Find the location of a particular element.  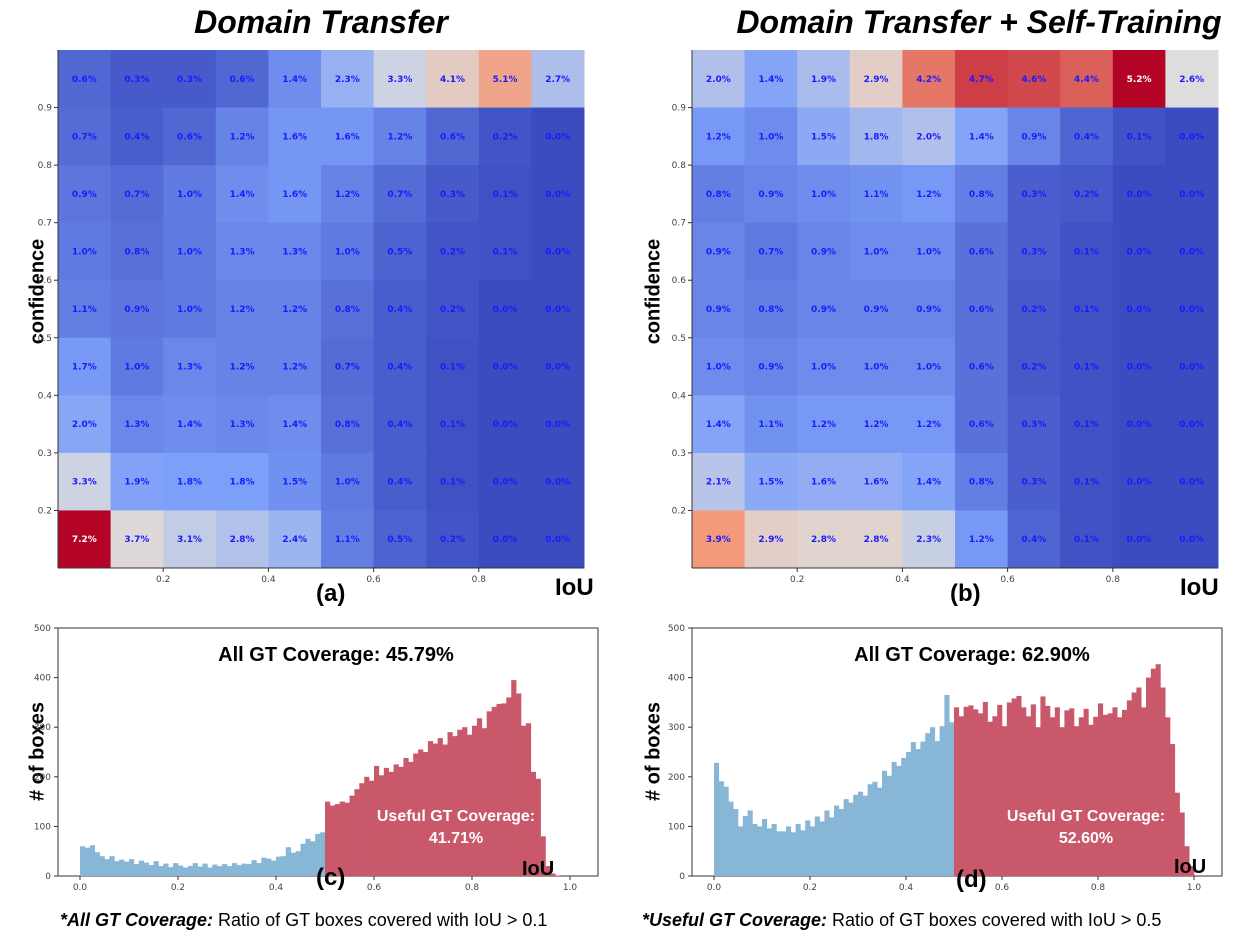

heatmap-a-cell-label: 0.2% is located at coordinates (505, 137).